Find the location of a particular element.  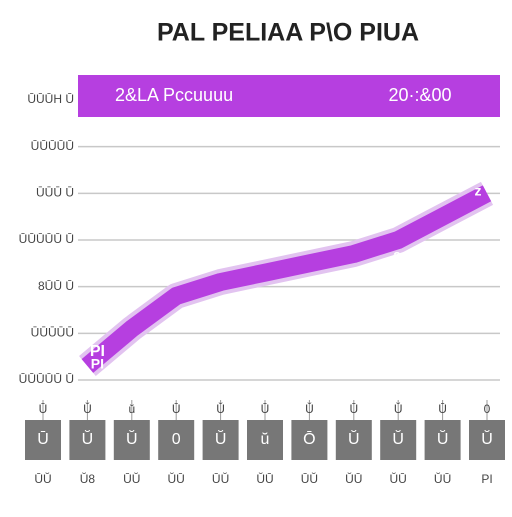

x-bottom-label: Ŭ8 is located at coordinates (88, 478).